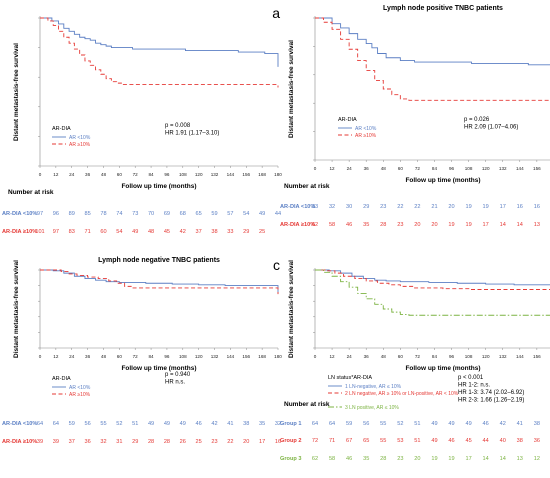 The width and height of the screenshot is (550, 478). Describe the element at coordinates (56, 442) in the screenshot. I see `risk-value: 39` at that location.